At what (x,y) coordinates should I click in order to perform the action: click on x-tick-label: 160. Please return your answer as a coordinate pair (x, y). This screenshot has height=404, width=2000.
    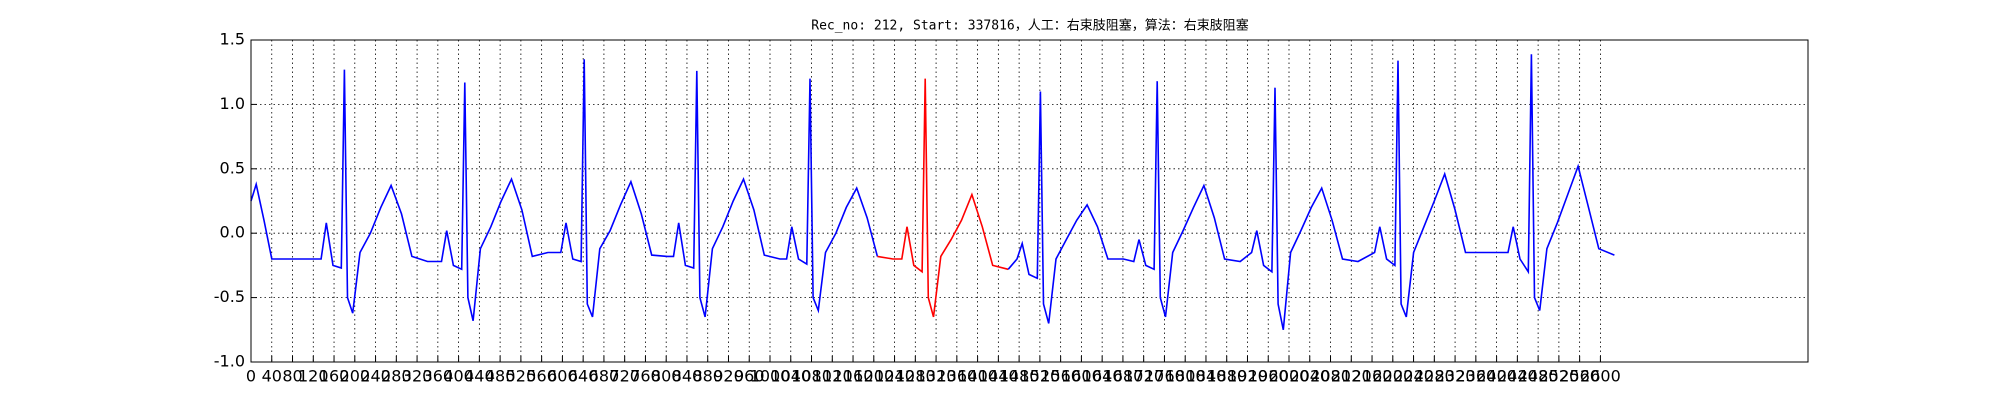
    Looking at the image, I should click on (334, 376).